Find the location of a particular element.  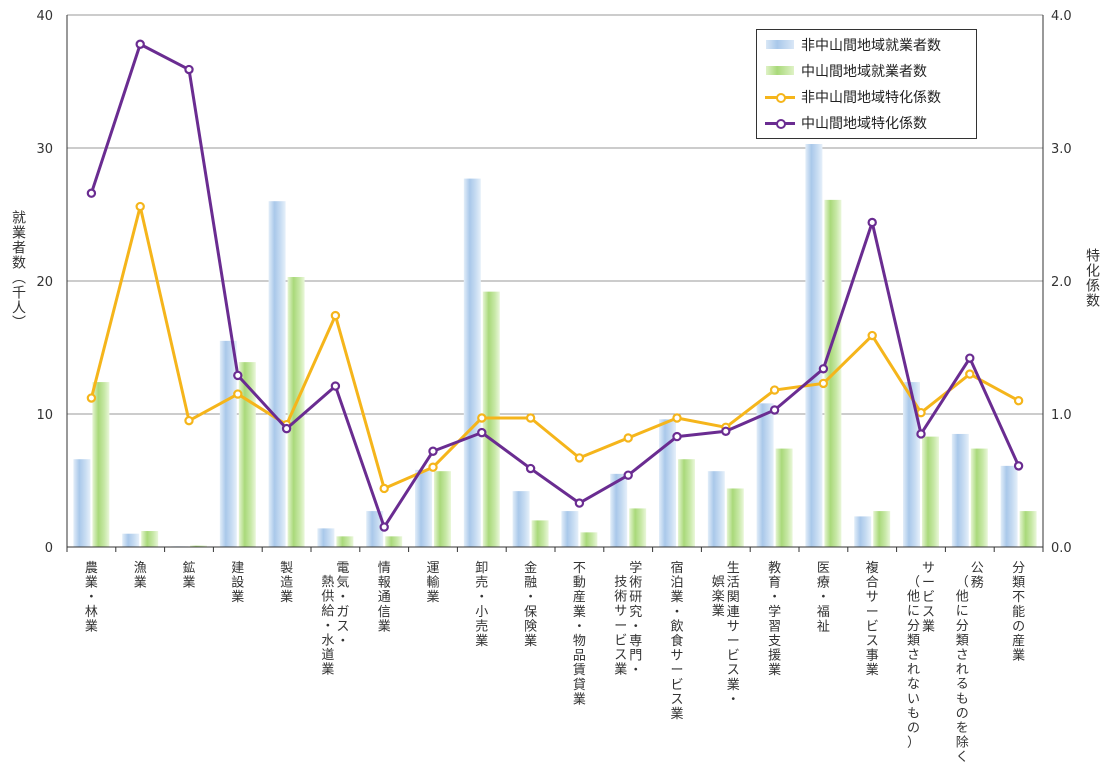

category-label-column: 漁業 is located at coordinates (140, 576).